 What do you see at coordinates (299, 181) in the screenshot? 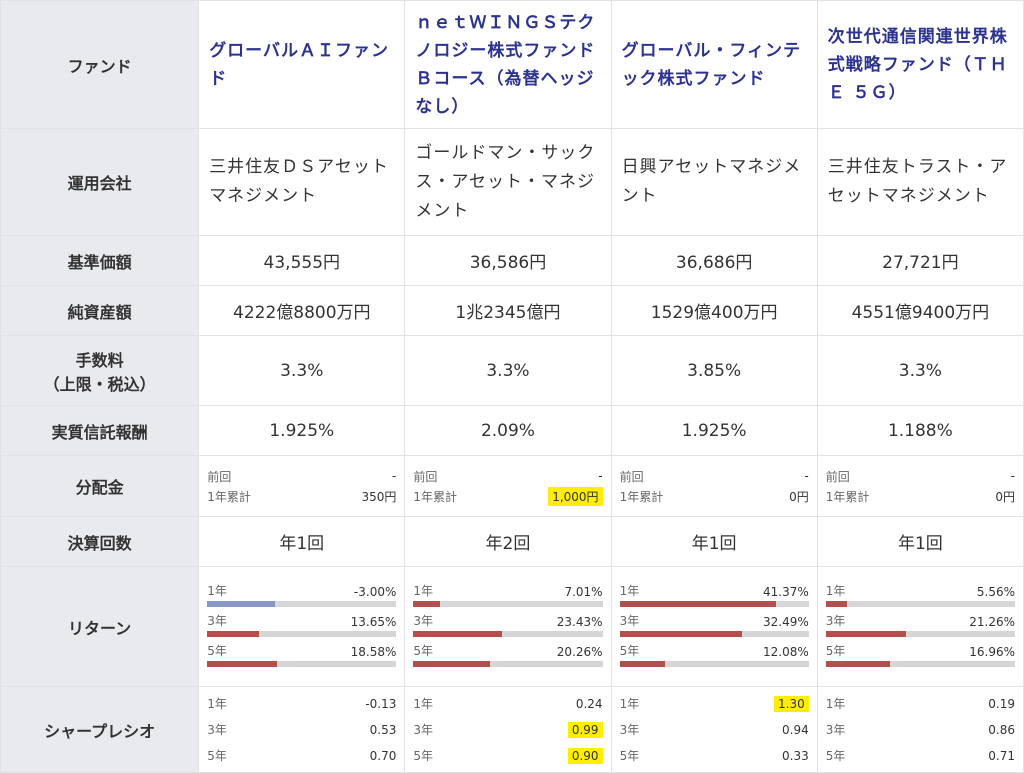
I see `company-name: 三井住友ＤＳアセットマネジメント` at bounding box center [299, 181].